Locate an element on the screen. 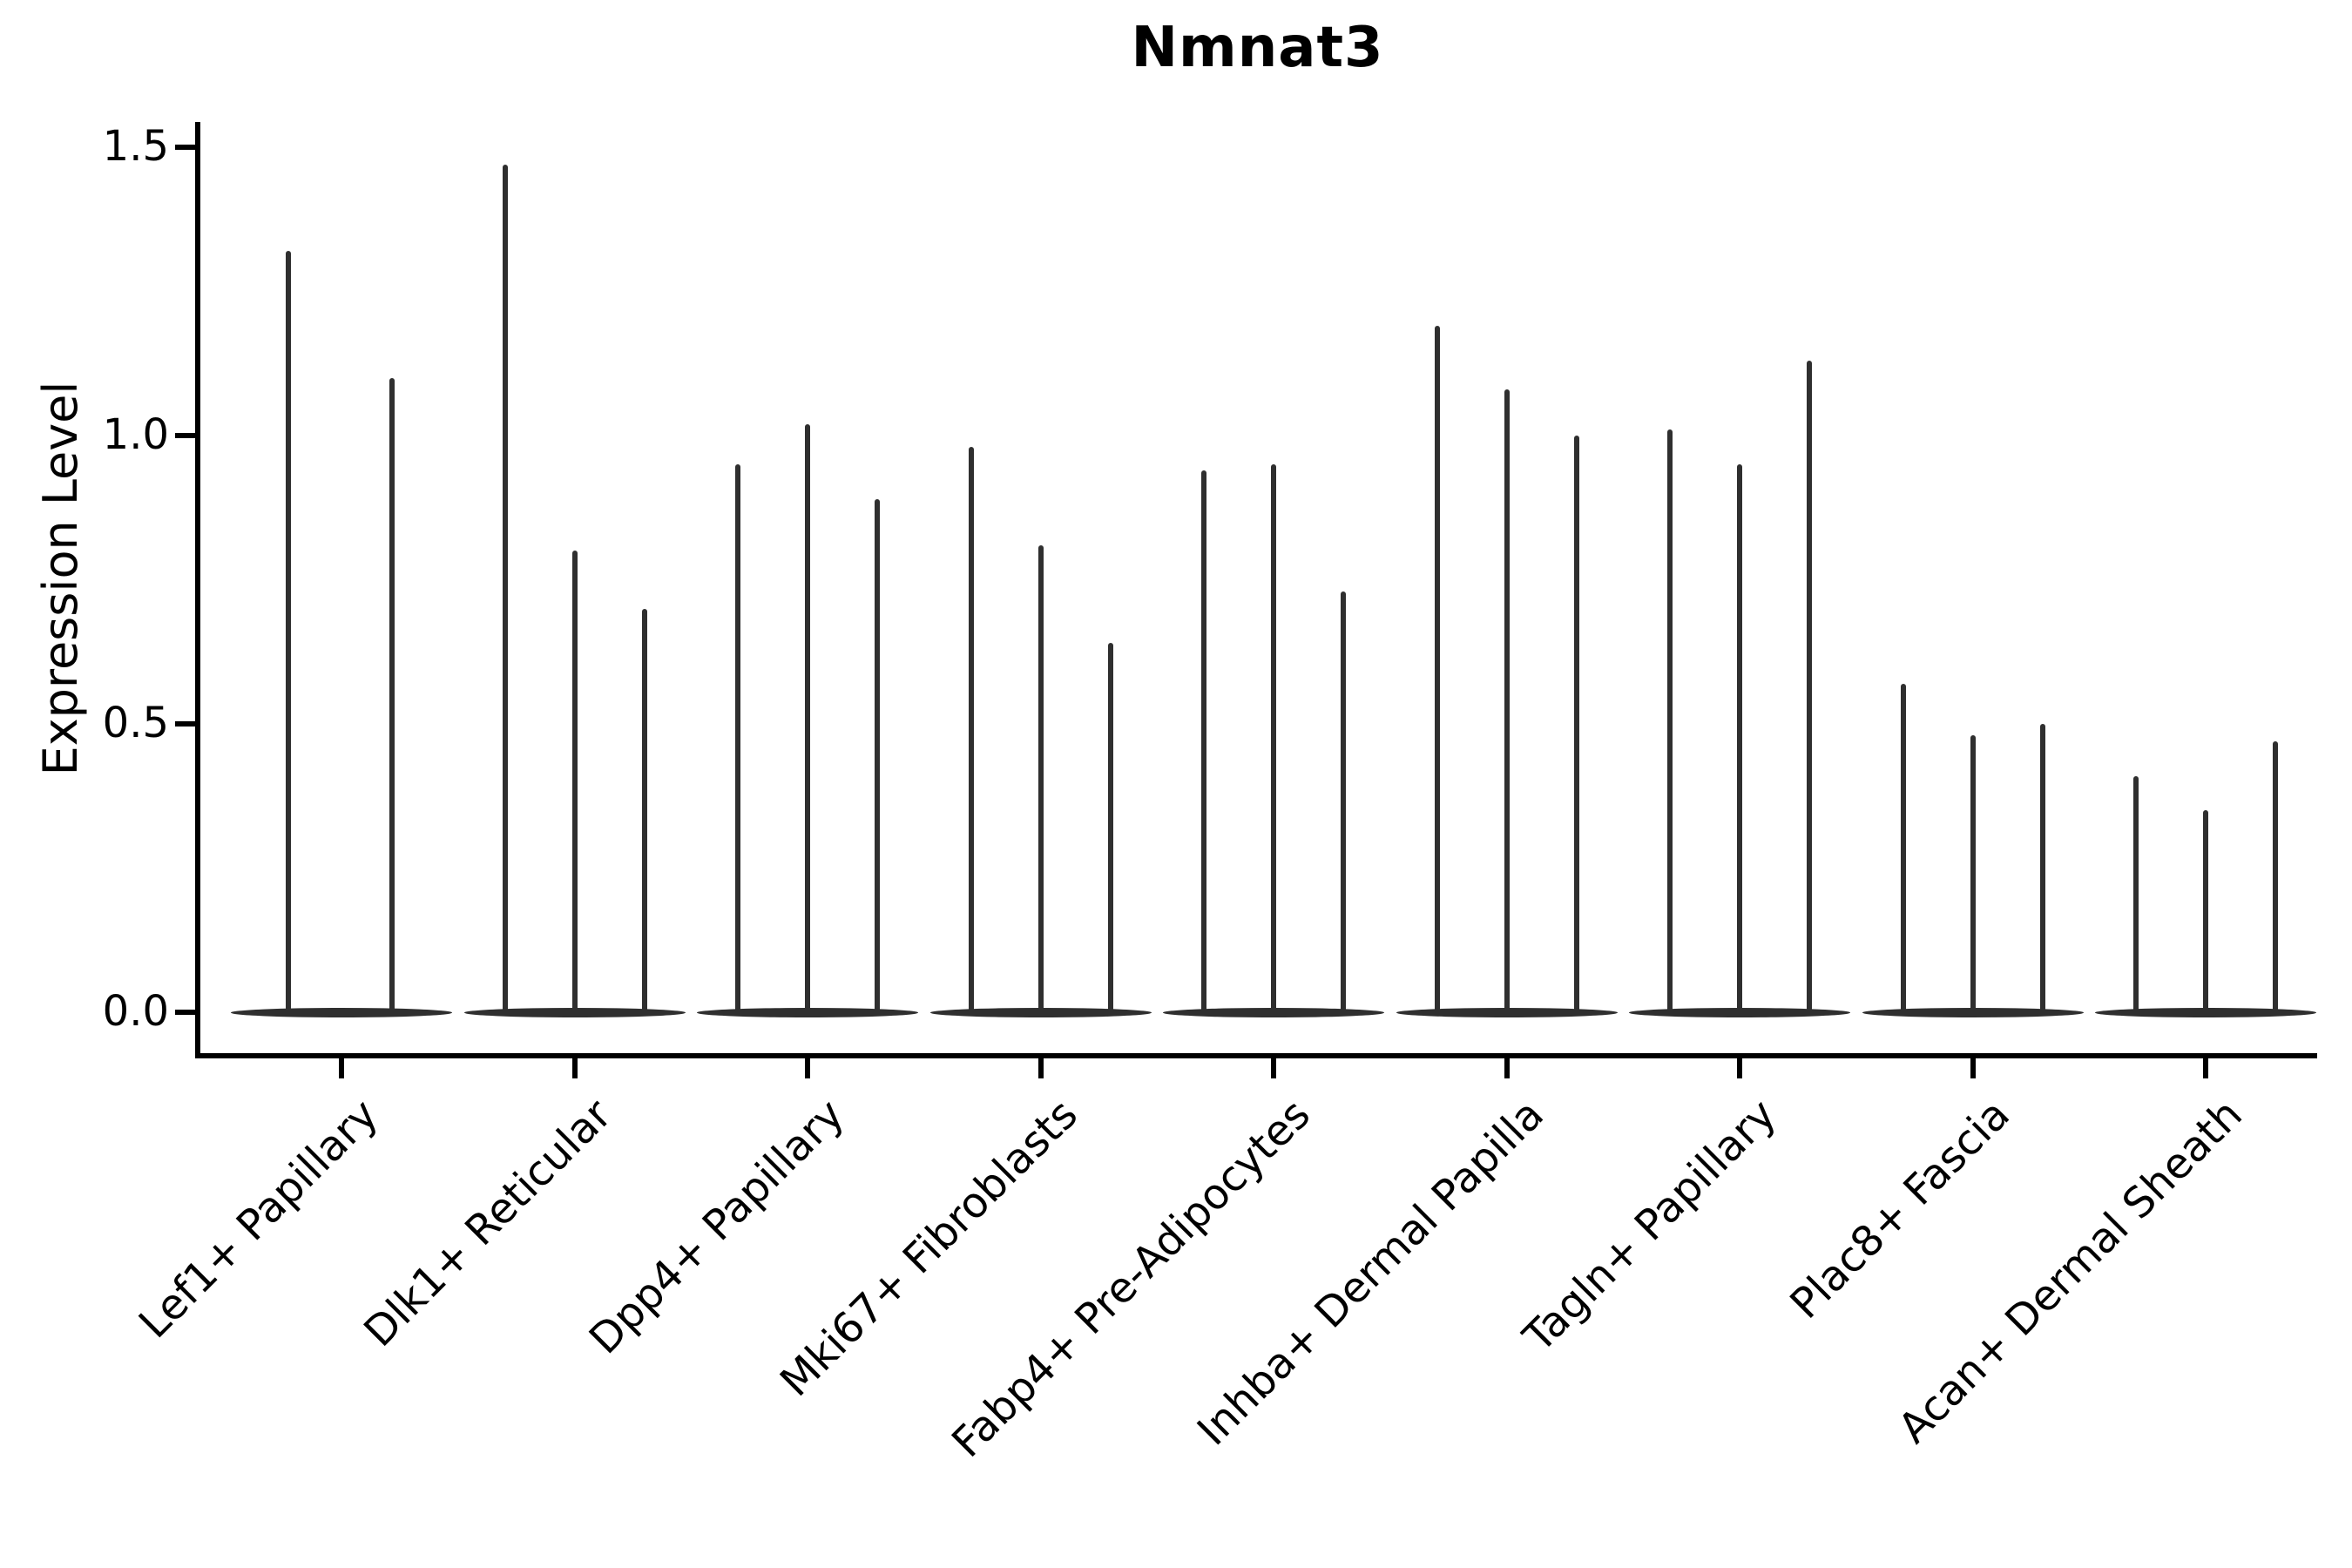 The height and width of the screenshot is (1568, 2352). x-tick-label: Dlk1+ Reticular is located at coordinates (487, 1223).